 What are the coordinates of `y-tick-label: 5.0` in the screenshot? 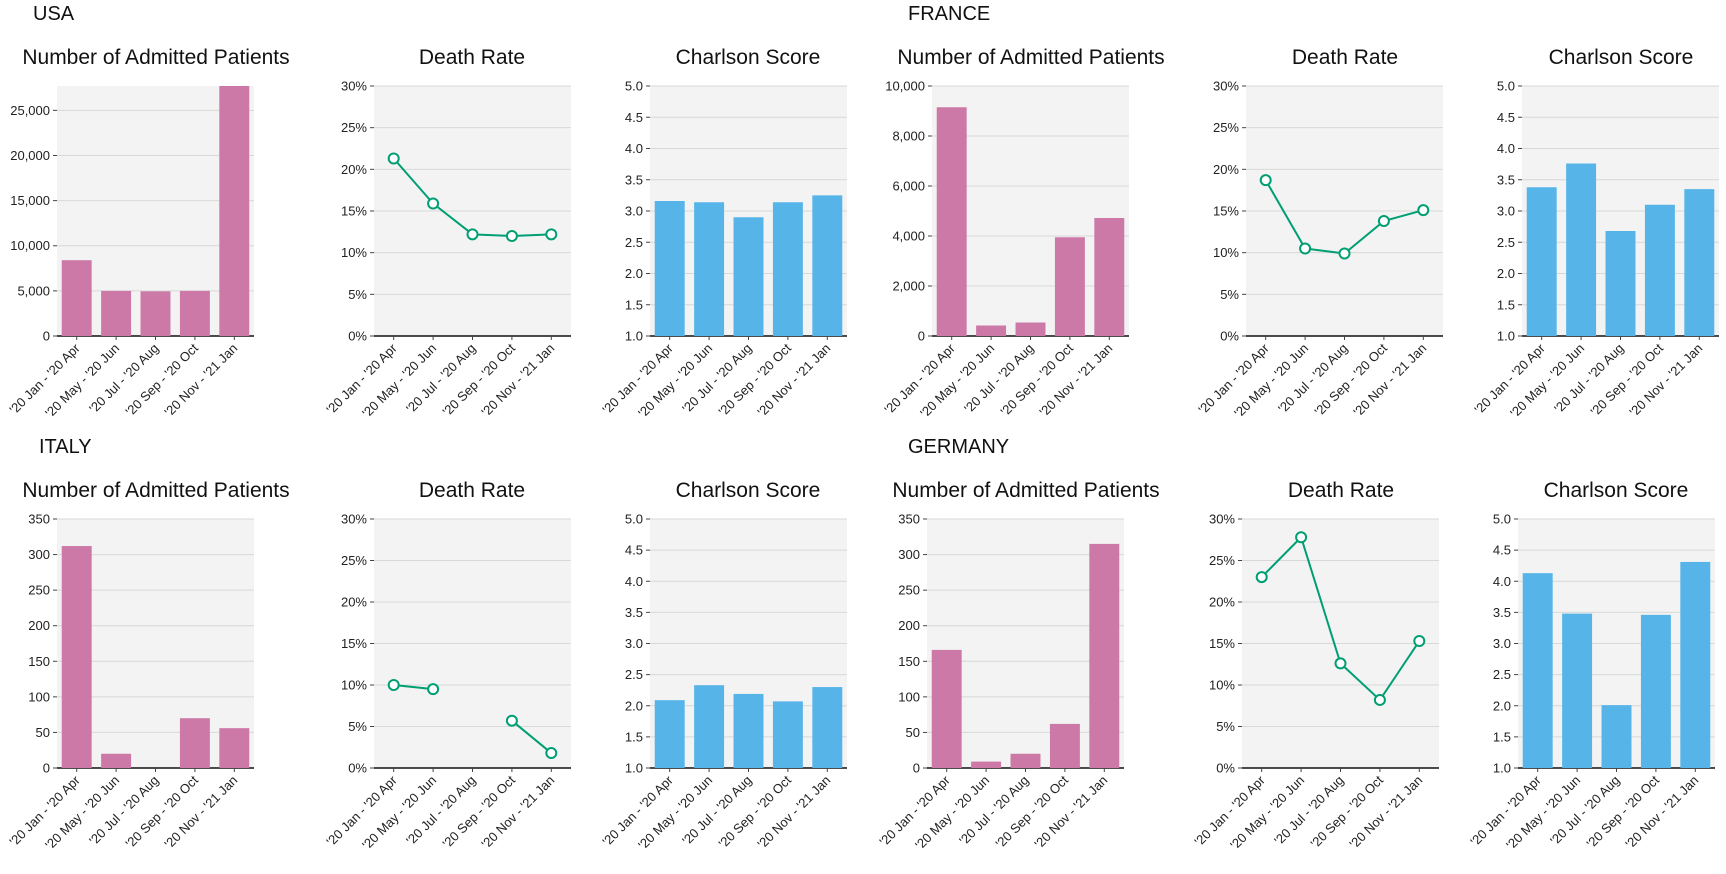 It's located at (634, 86).